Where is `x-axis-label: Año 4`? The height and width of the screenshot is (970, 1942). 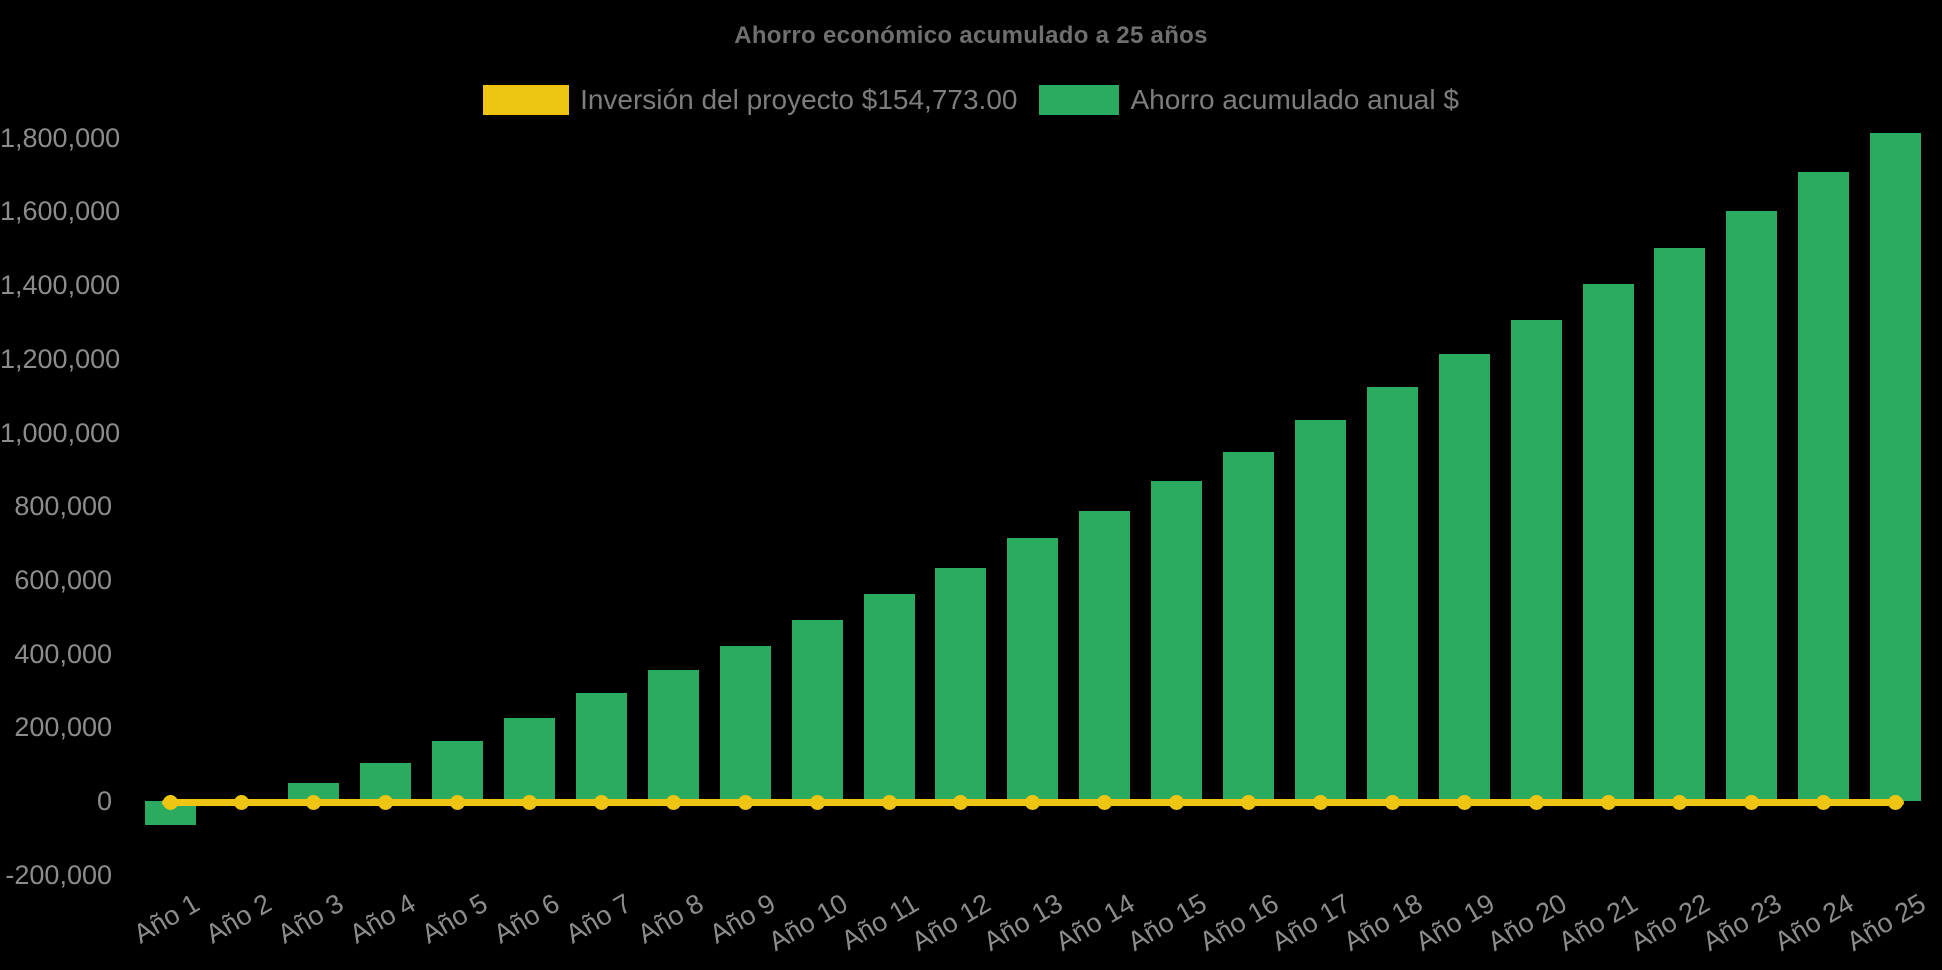
x-axis-label: Año 4 is located at coordinates (382, 919).